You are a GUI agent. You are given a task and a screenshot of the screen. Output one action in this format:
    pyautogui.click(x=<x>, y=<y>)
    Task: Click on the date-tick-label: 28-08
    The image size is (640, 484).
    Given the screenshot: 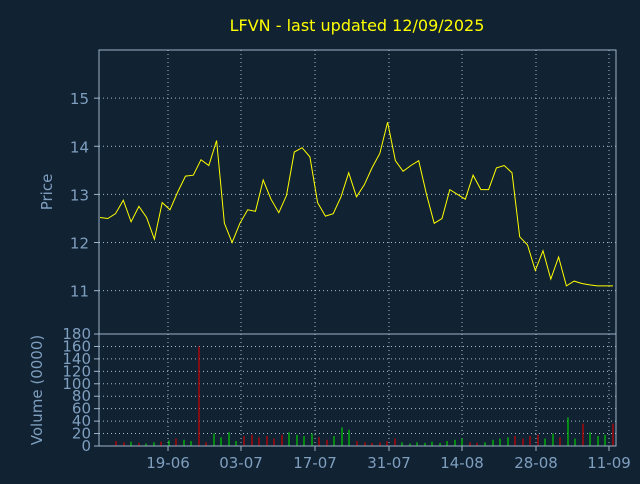 What is the action you would take?
    pyautogui.click(x=536, y=463)
    